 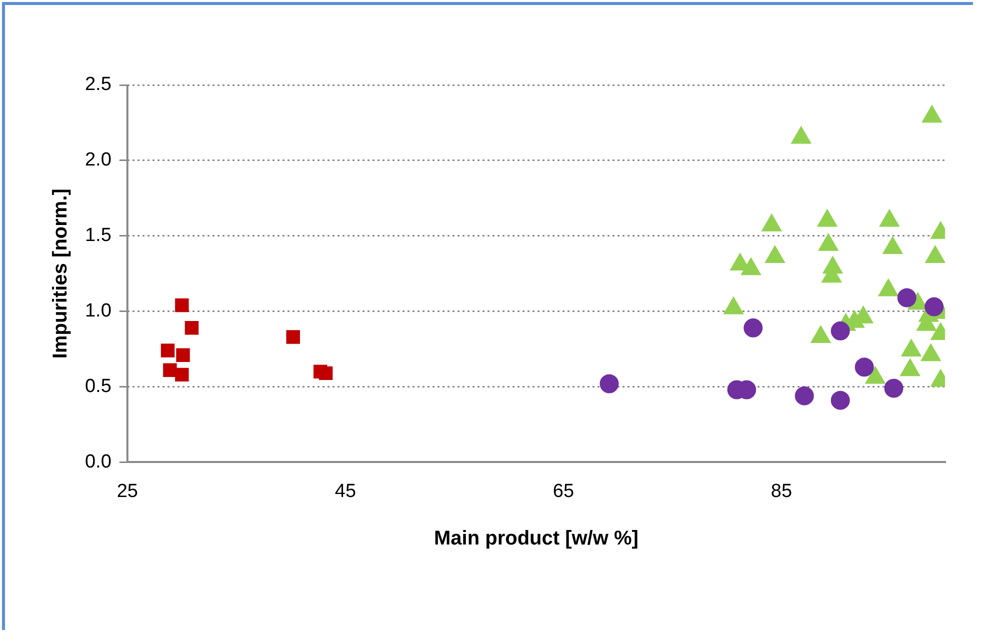 I want to click on y-tick-label: 0.0, so click(x=98, y=461).